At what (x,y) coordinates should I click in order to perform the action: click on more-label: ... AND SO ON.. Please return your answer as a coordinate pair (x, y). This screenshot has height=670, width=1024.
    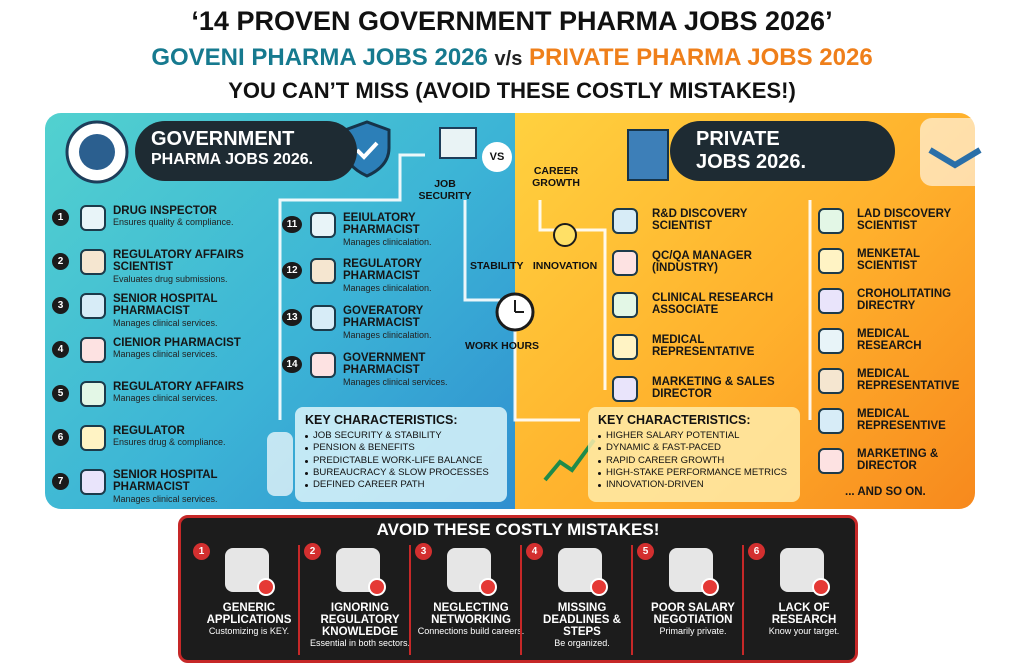
    Looking at the image, I should click on (885, 492).